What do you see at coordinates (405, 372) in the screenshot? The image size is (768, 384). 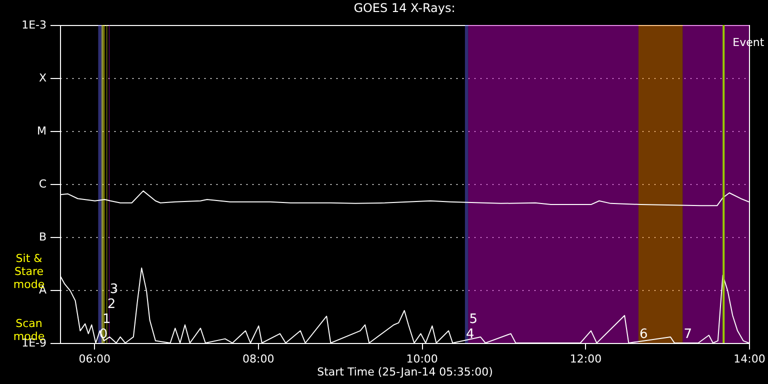 I see `x-axis-title: Start Time (25-Jan-14 05:35:00)` at bounding box center [405, 372].